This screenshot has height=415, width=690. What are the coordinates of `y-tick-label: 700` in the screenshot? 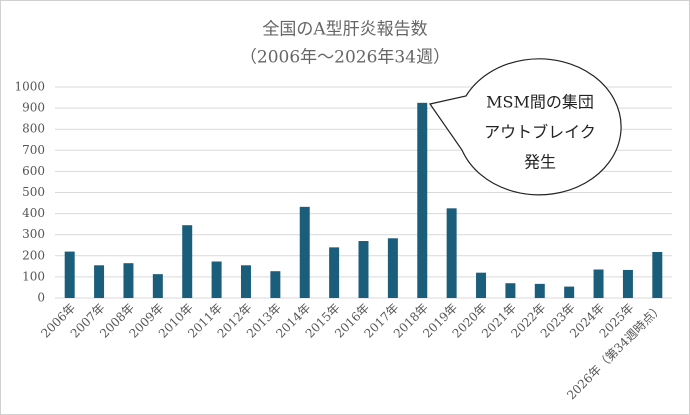 It's located at (33, 150).